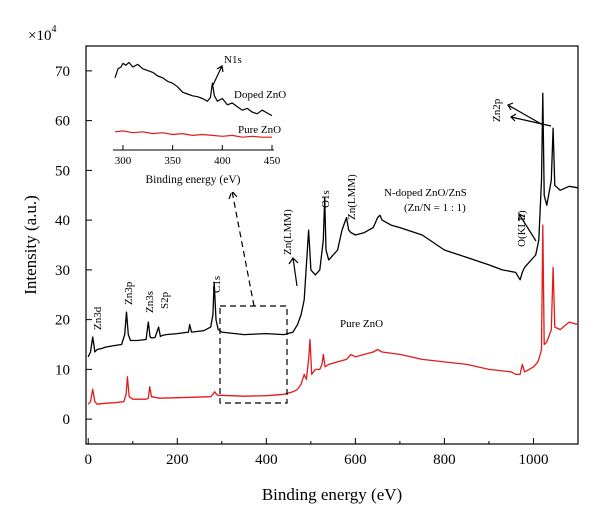 Image resolution: width=600 pixels, height=524 pixels. Describe the element at coordinates (497, 110) in the screenshot. I see `label-zn2p: Zn2p` at that location.